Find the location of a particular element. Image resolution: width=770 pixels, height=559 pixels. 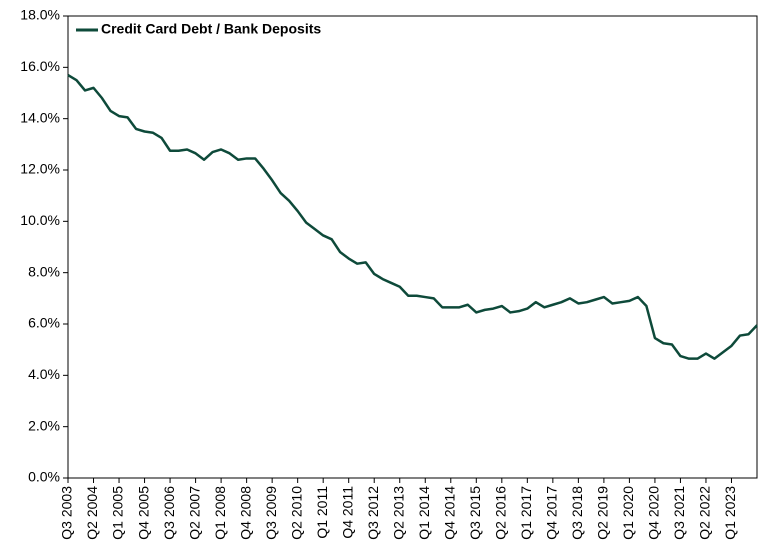

x-tick-label: Q1 2020 is located at coordinates (628, 513).